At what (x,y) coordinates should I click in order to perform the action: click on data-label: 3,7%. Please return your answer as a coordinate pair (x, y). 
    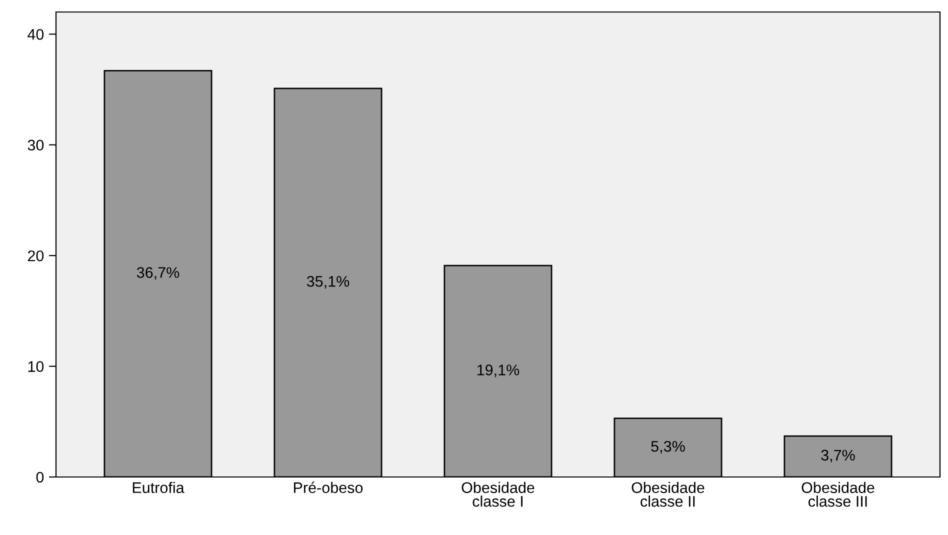
    Looking at the image, I should click on (838, 456).